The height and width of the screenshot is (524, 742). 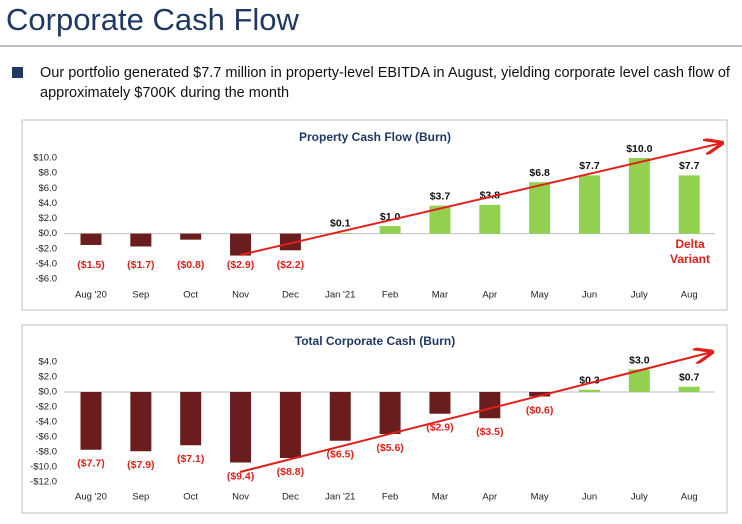 I want to click on value-label: $0.7, so click(x=689, y=378).